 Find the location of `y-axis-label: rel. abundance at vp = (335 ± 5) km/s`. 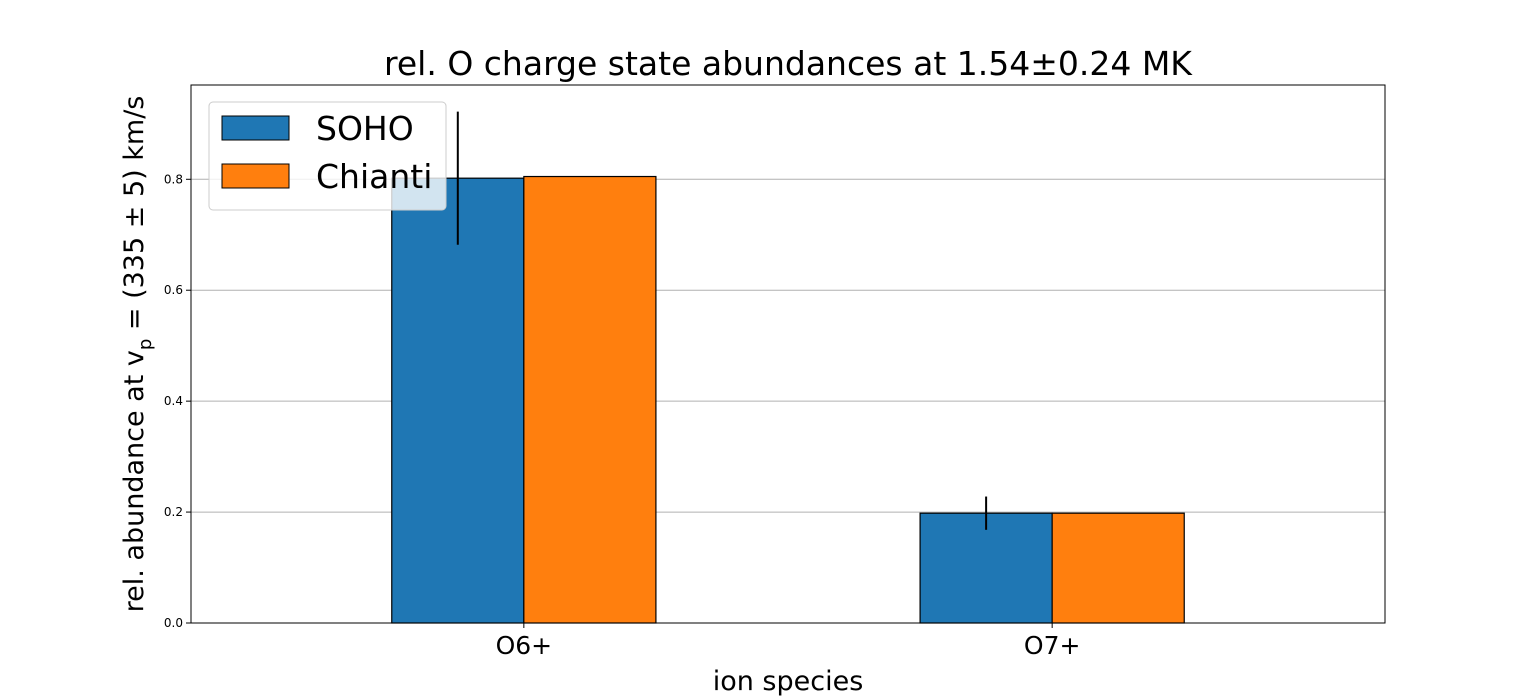

y-axis-label: rel. abundance at vp = (335 ± 5) km/s is located at coordinates (137, 354).